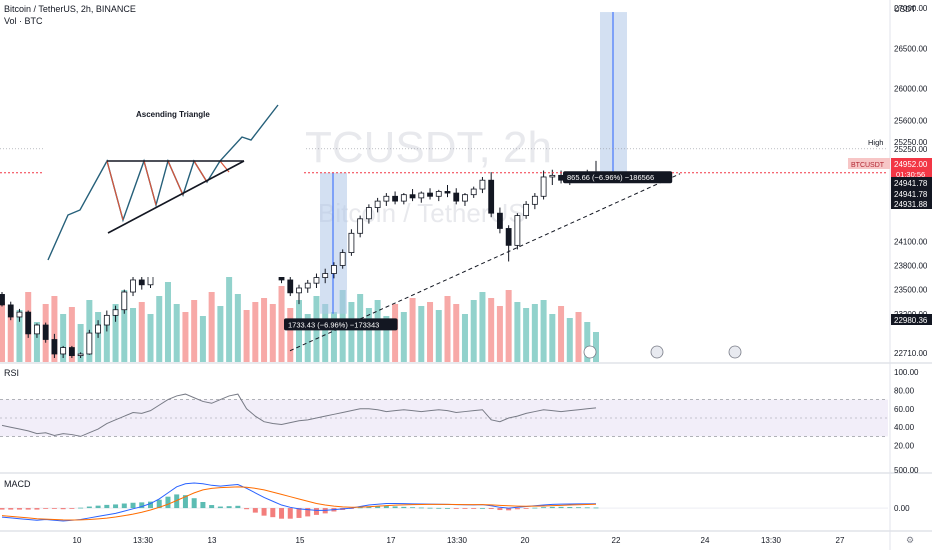 The image size is (932, 550). Describe the element at coordinates (911, 290) in the screenshot. I see `price-tick-label: 23500.00` at that location.